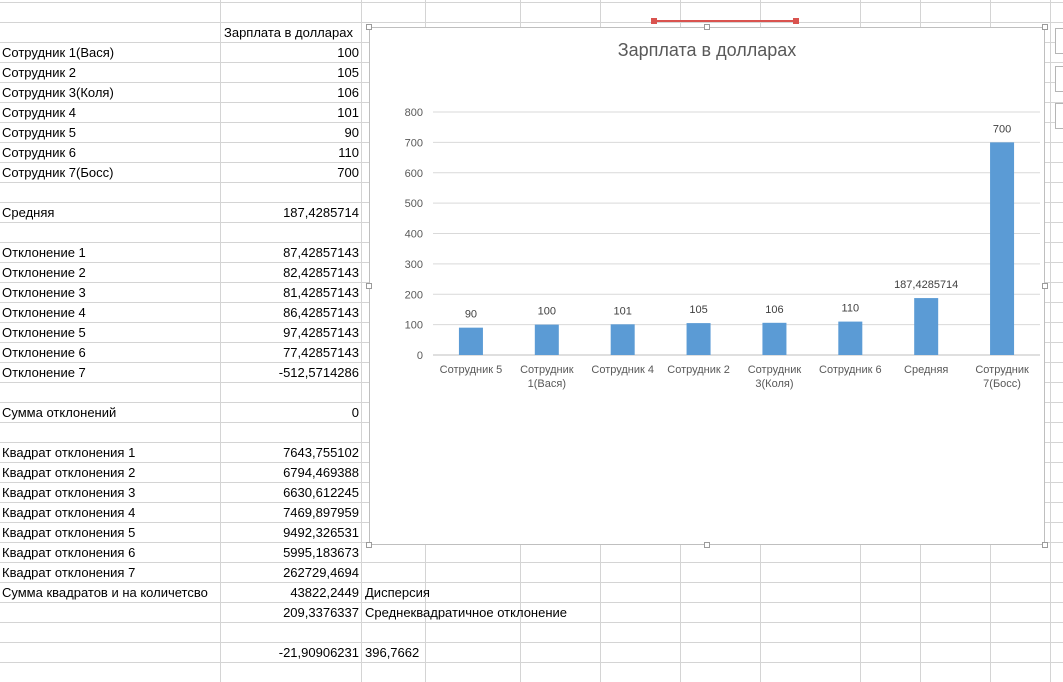  I want to click on x-tick-label: Средняя, so click(926, 370).